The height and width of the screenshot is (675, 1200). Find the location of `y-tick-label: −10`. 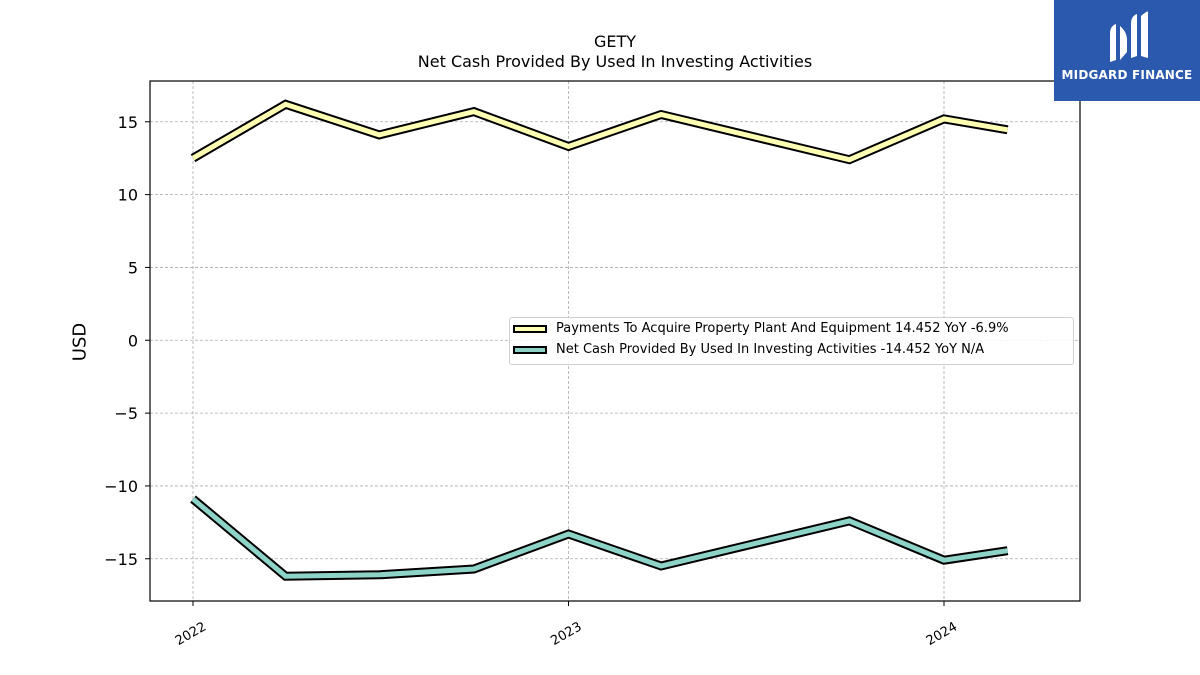

y-tick-label: −10 is located at coordinates (121, 486).